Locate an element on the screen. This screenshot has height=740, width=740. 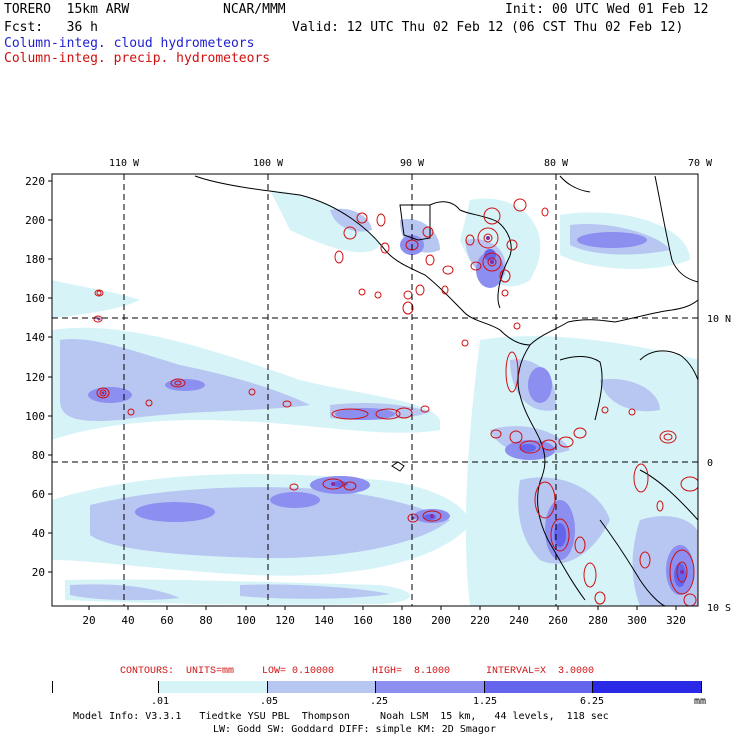
x-tick-label: 280 is located at coordinates (598, 620).